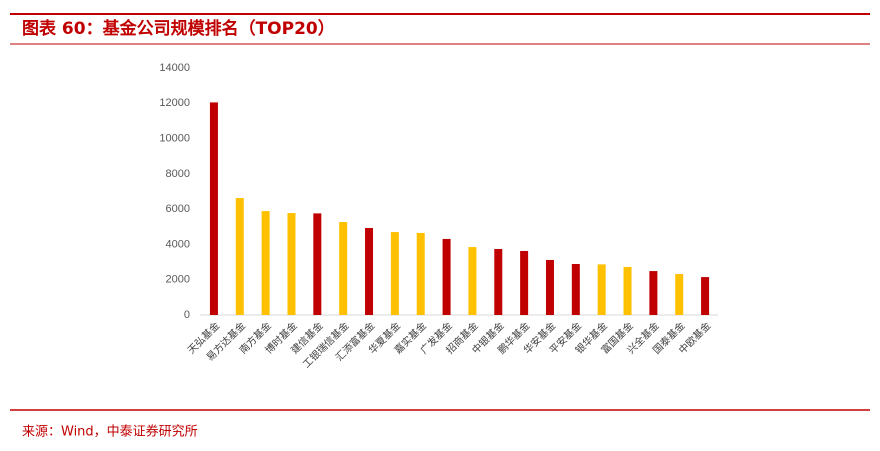 Image resolution: width=880 pixels, height=451 pixels. What do you see at coordinates (174, 103) in the screenshot?
I see `y-tick-label: 12000` at bounding box center [174, 103].